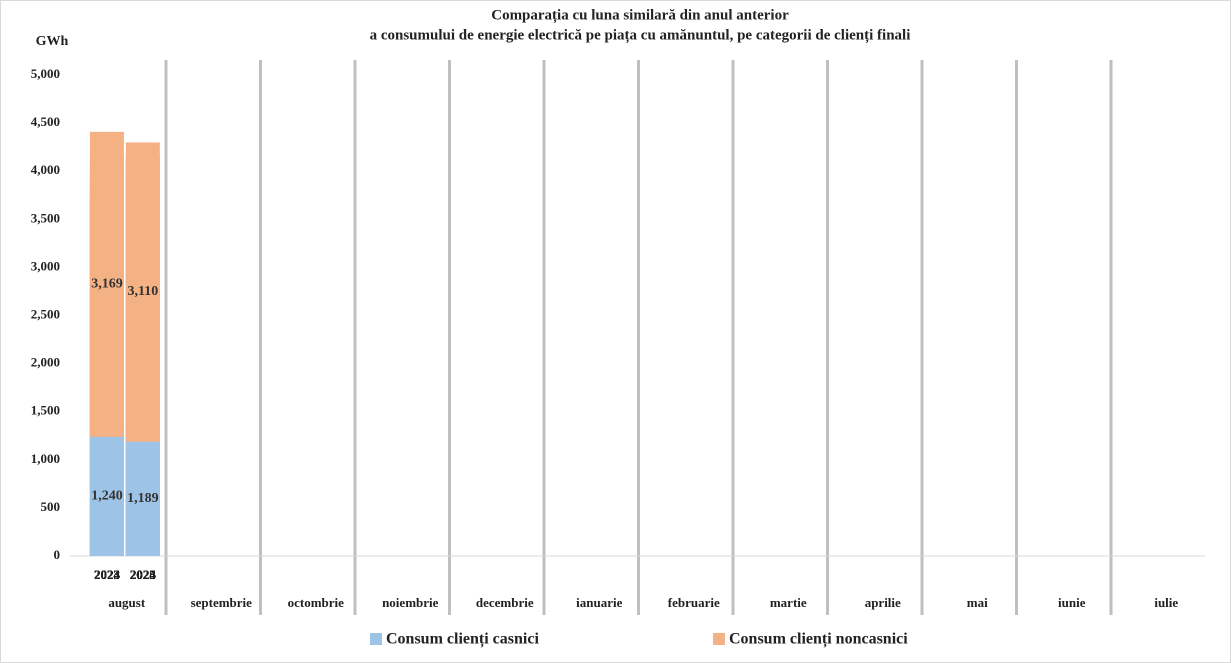 The height and width of the screenshot is (663, 1231). I want to click on group-label: iulie, so click(1166, 602).